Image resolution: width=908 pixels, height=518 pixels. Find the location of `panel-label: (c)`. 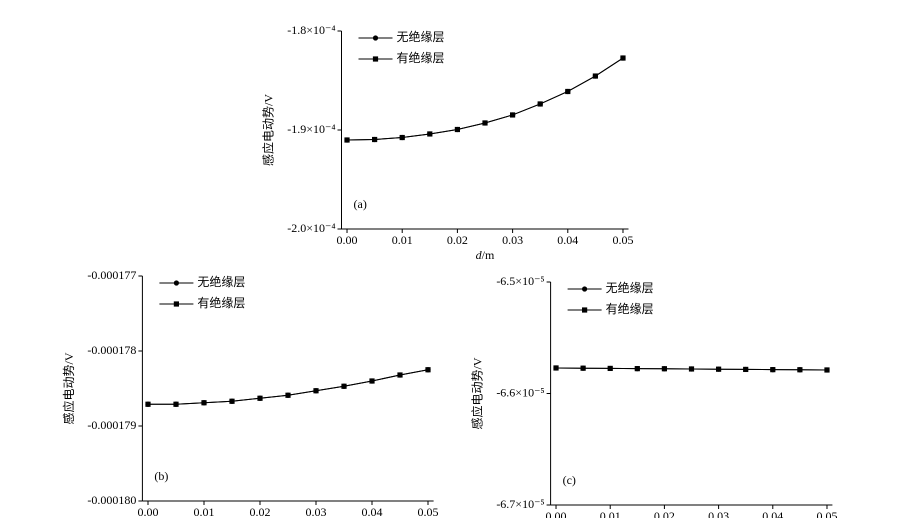

panel-label: (c) is located at coordinates (569, 480).